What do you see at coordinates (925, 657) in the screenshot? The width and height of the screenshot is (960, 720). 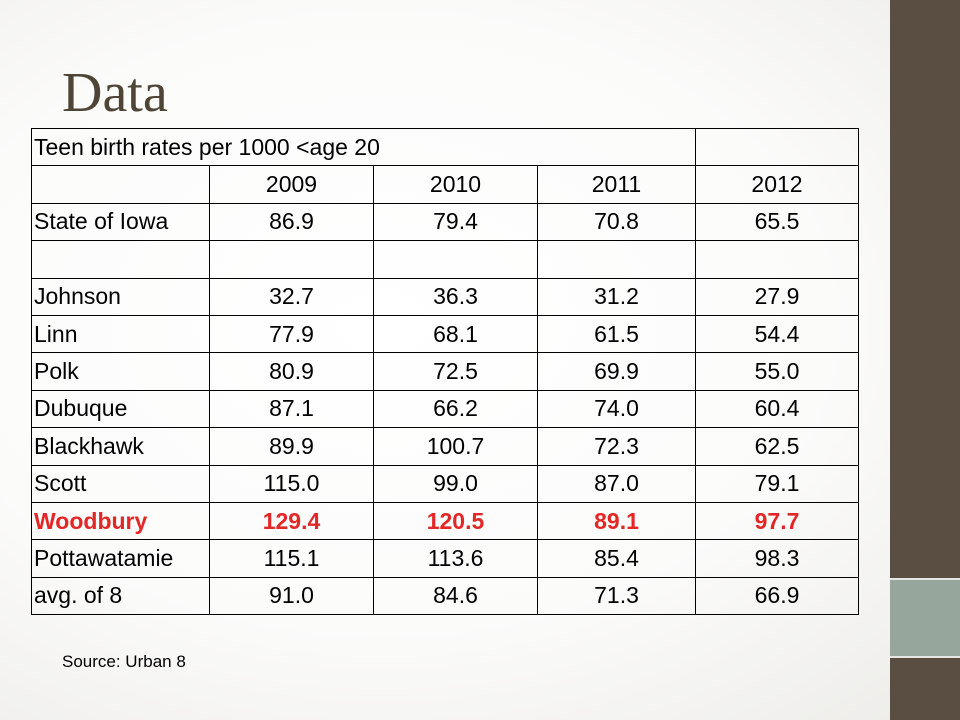 I see `sidebar-accent-divider-bottom` at bounding box center [925, 657].